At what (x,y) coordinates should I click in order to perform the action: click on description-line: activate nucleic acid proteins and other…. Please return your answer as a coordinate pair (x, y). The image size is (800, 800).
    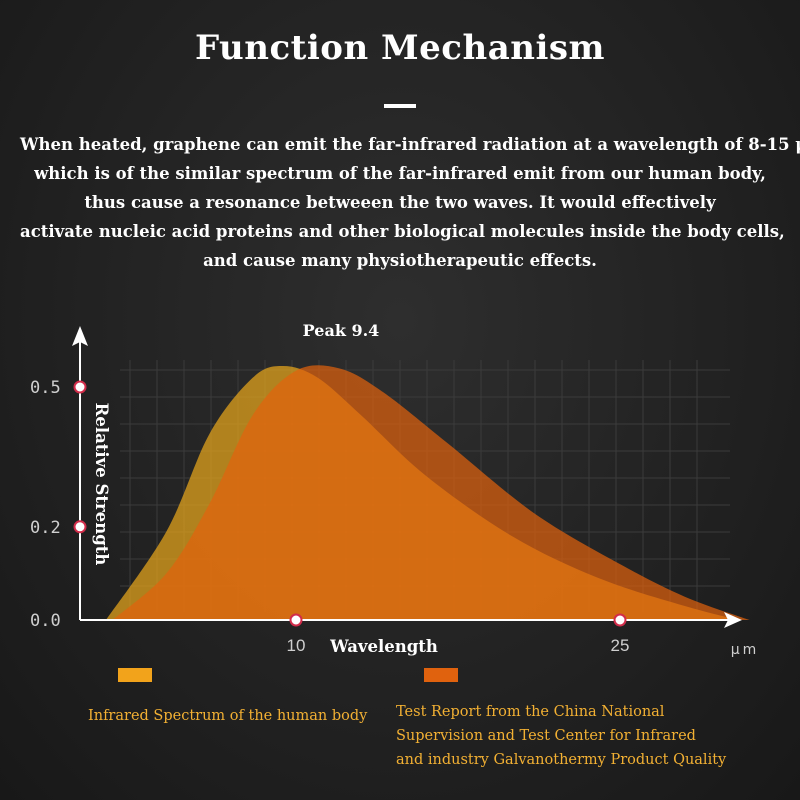
    Looking at the image, I should click on (402, 231).